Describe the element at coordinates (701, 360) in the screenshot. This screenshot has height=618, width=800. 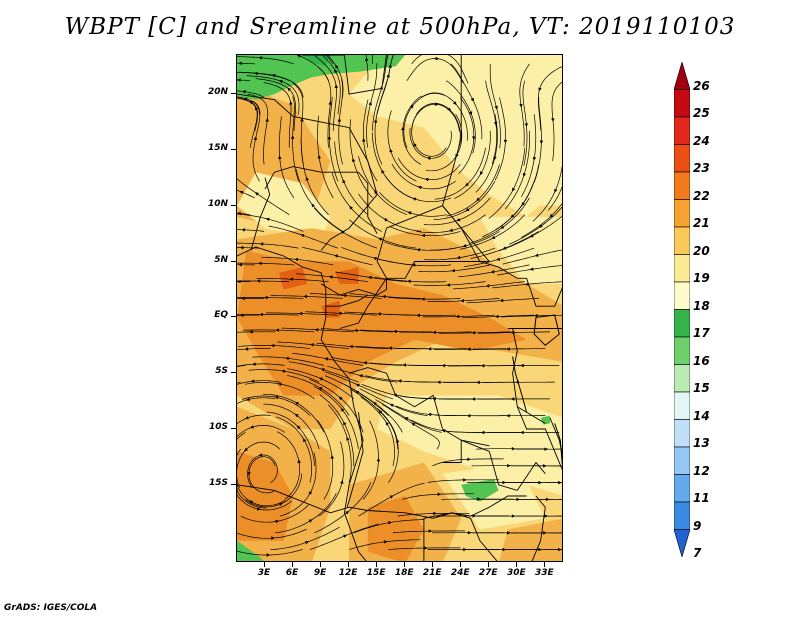
I see `colorbar-label: 16` at that location.